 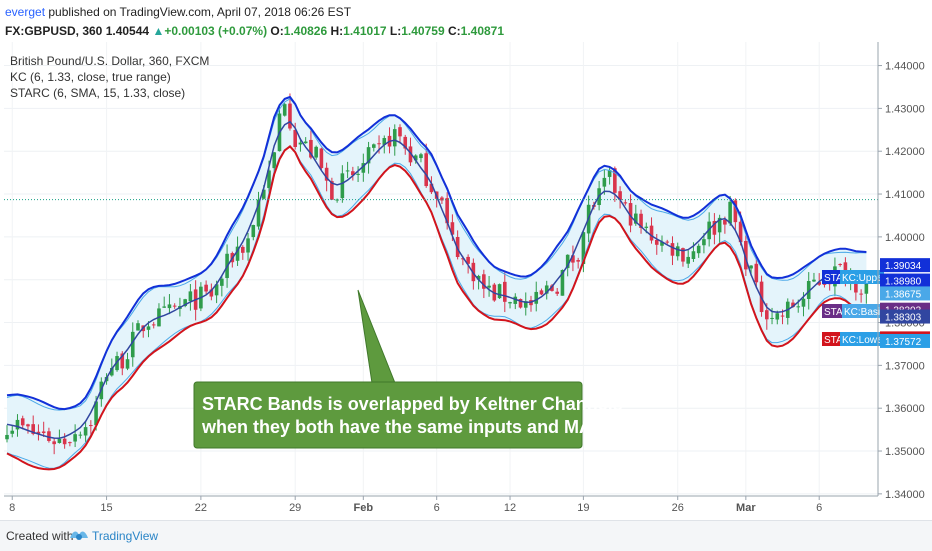 What do you see at coordinates (905, 67) in the screenshot?
I see `price-tick-label: 1.44000` at bounding box center [905, 67].